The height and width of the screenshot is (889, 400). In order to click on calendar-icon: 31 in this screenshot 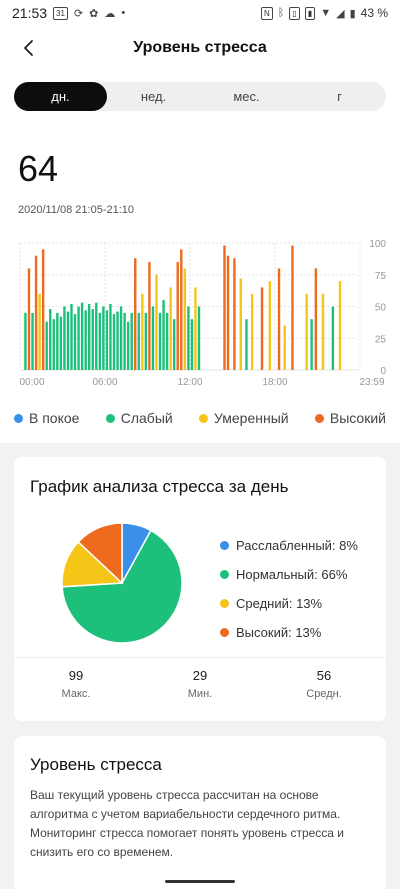, I will do `click(60, 13)`.